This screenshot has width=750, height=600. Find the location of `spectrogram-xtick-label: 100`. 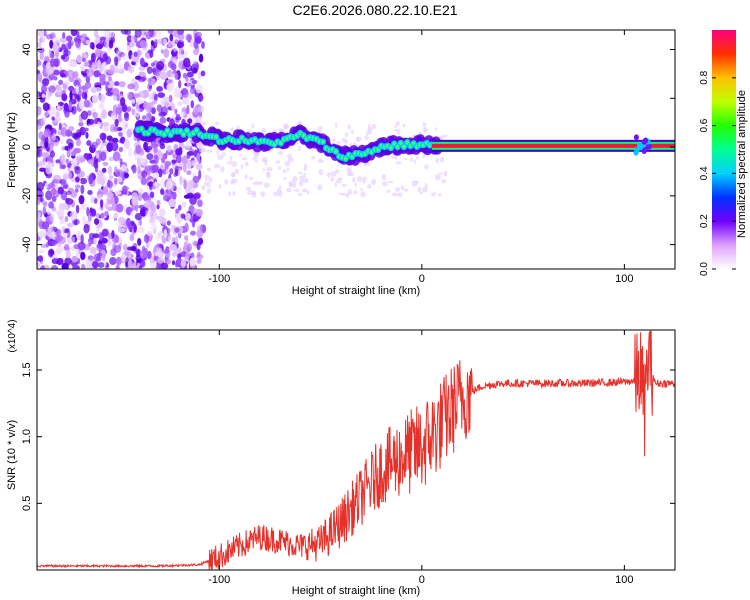

spectrogram-xtick-label: 100 is located at coordinates (624, 279).